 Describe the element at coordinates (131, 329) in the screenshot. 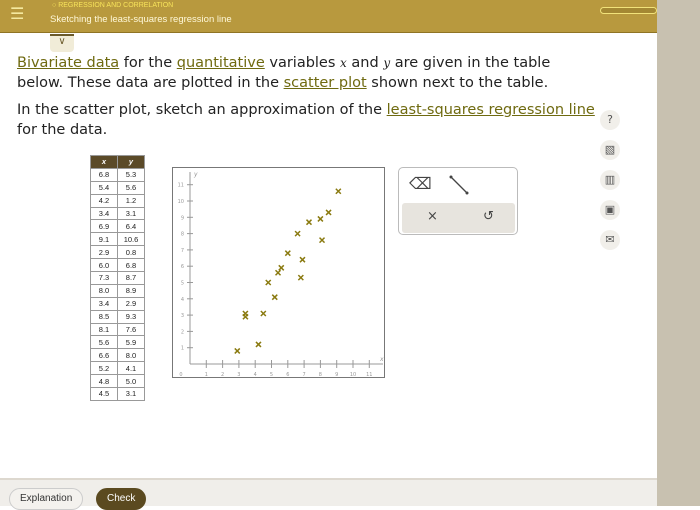

I see `cell-y: 7.6` at that location.